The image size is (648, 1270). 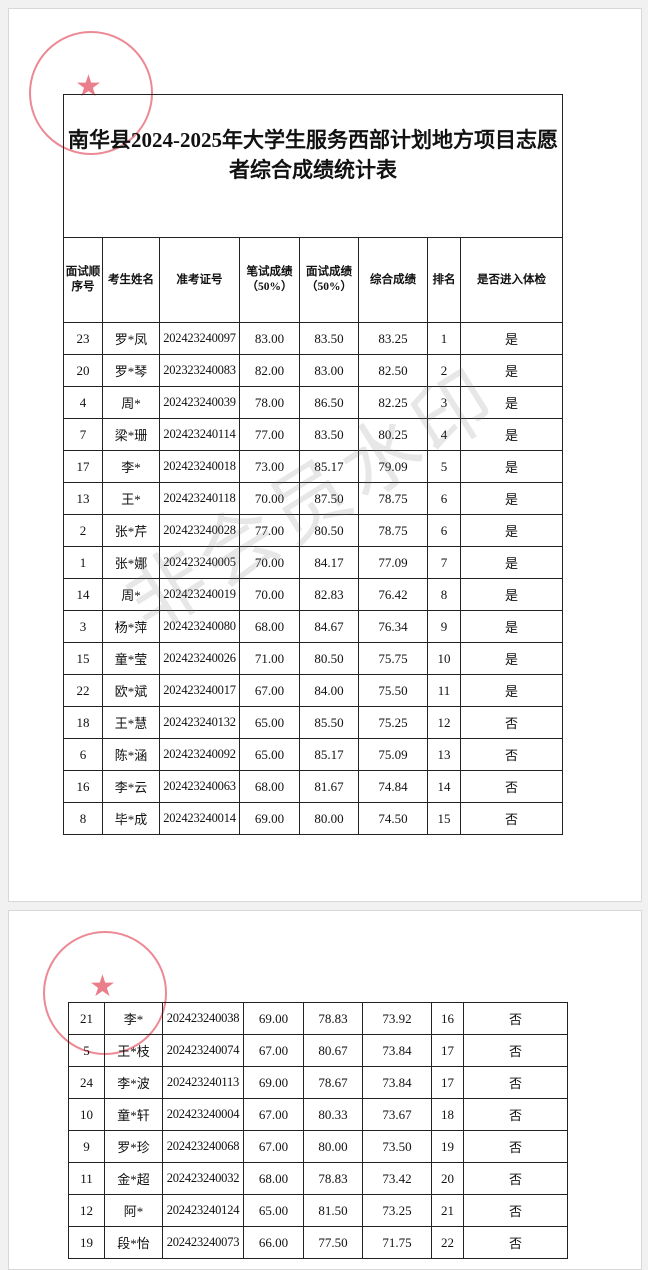 I want to click on cell-rank: 22, so click(x=447, y=1242).